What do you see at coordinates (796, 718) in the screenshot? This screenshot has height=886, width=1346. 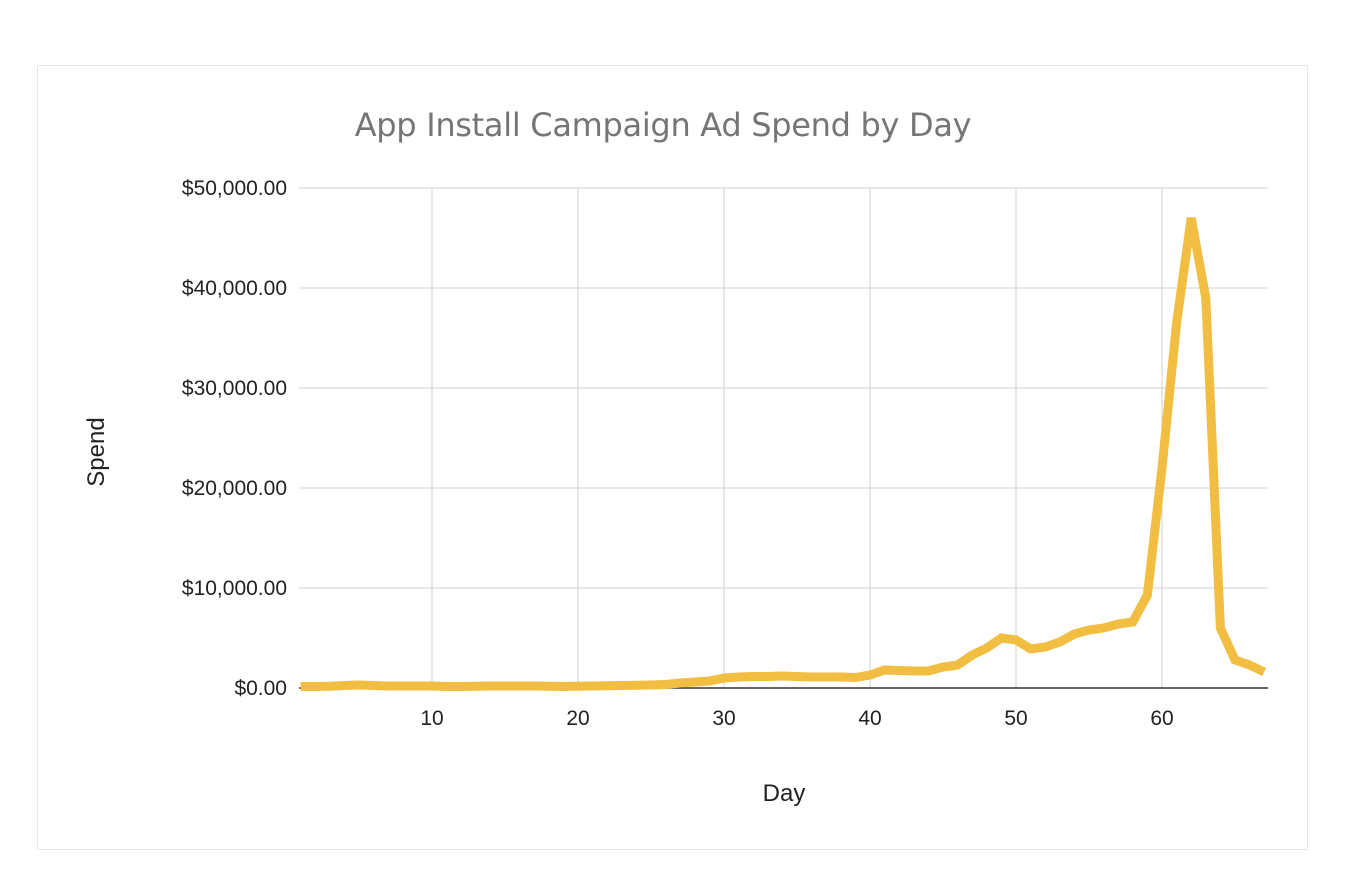 I see `x-axis-ticks: 10 20 30 40 50 60` at bounding box center [796, 718].